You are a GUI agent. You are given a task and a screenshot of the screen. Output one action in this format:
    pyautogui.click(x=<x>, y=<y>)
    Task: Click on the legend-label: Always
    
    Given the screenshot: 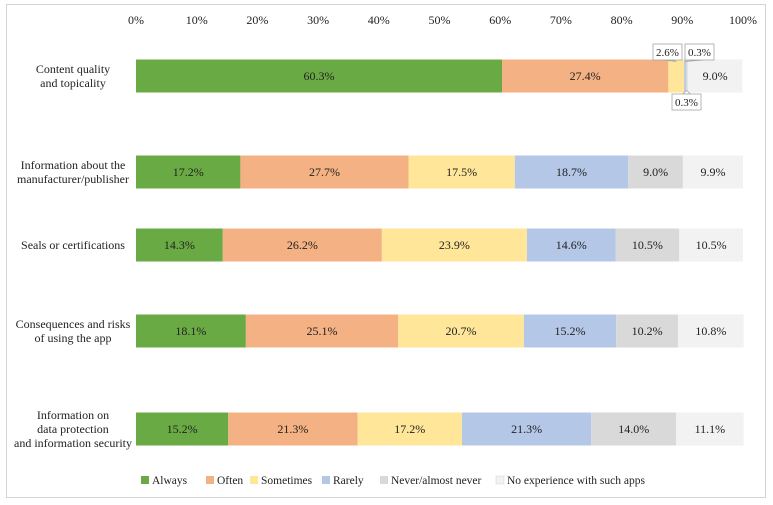 What is the action you would take?
    pyautogui.click(x=170, y=481)
    